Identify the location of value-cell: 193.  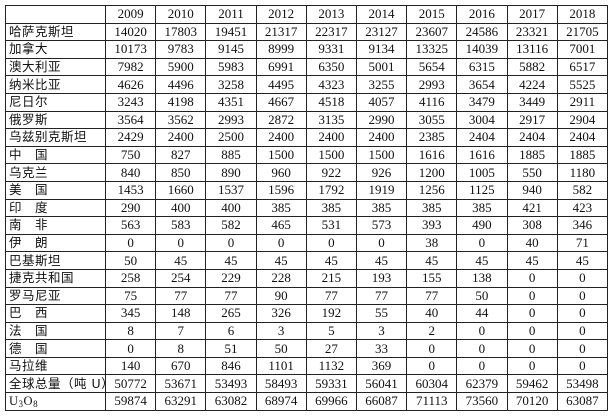
(381, 278).